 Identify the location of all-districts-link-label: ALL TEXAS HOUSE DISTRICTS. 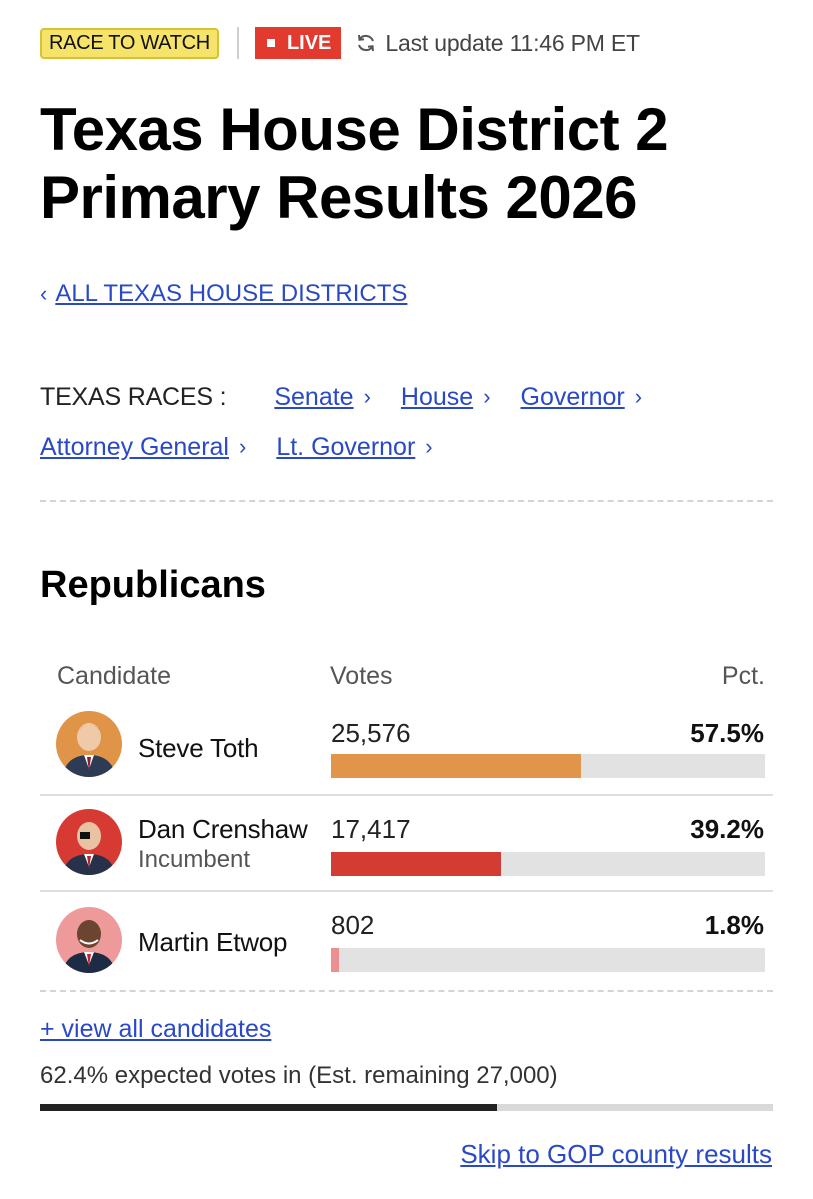
(231, 293).